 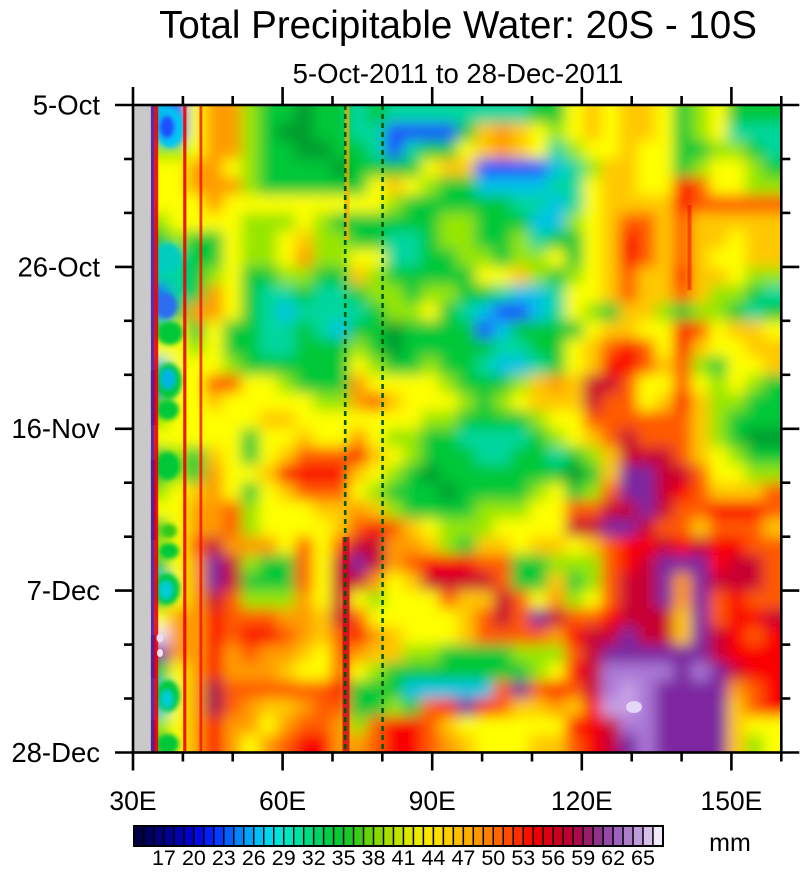 I want to click on svg-text: 30E, so click(x=132, y=801).